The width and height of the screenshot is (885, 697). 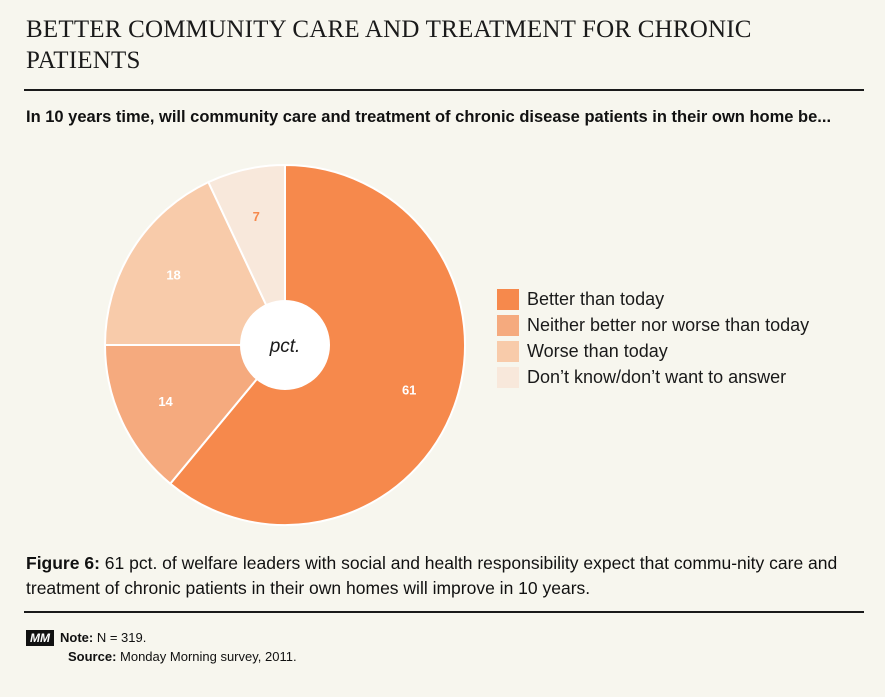 What do you see at coordinates (40, 638) in the screenshot?
I see `publisher-badge: MM` at bounding box center [40, 638].